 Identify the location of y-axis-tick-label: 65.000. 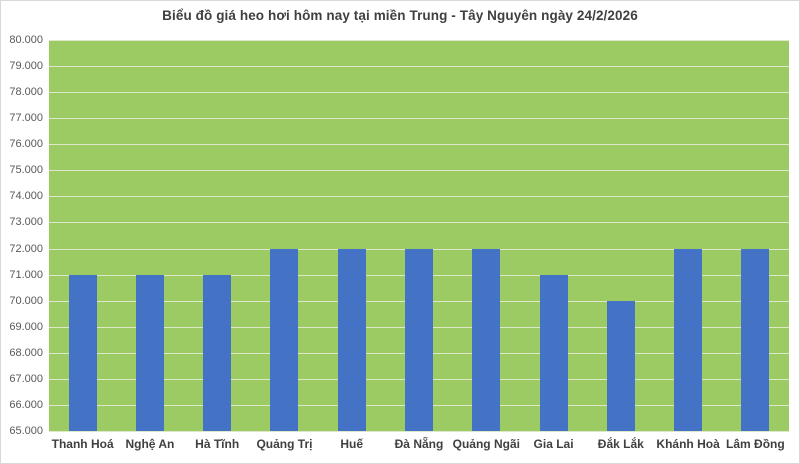
(26, 431).